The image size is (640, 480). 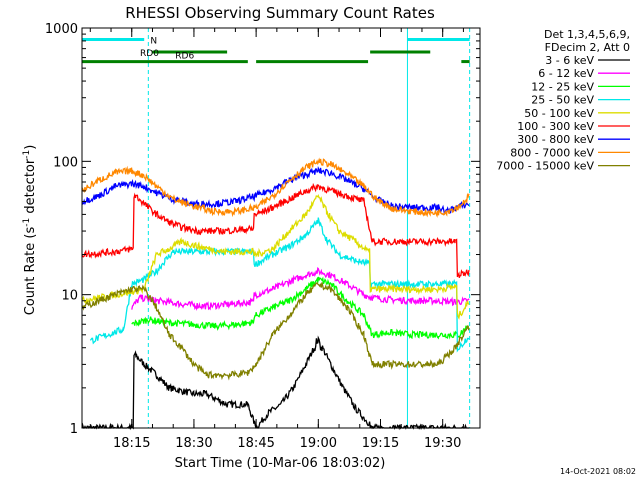 I want to click on legend-entry-label: 50 - 100 keV, so click(x=559, y=113).